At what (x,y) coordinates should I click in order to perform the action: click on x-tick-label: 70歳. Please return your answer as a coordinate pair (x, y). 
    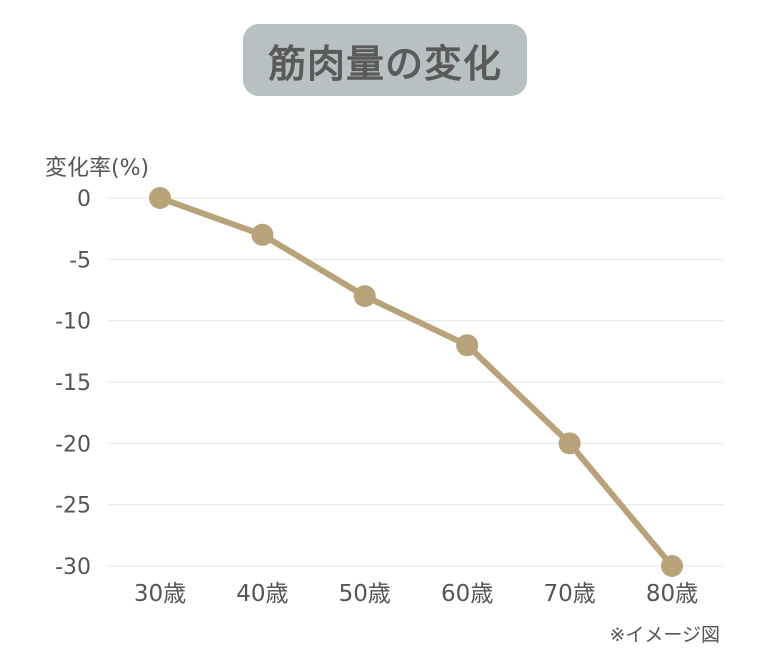
    Looking at the image, I should click on (569, 594).